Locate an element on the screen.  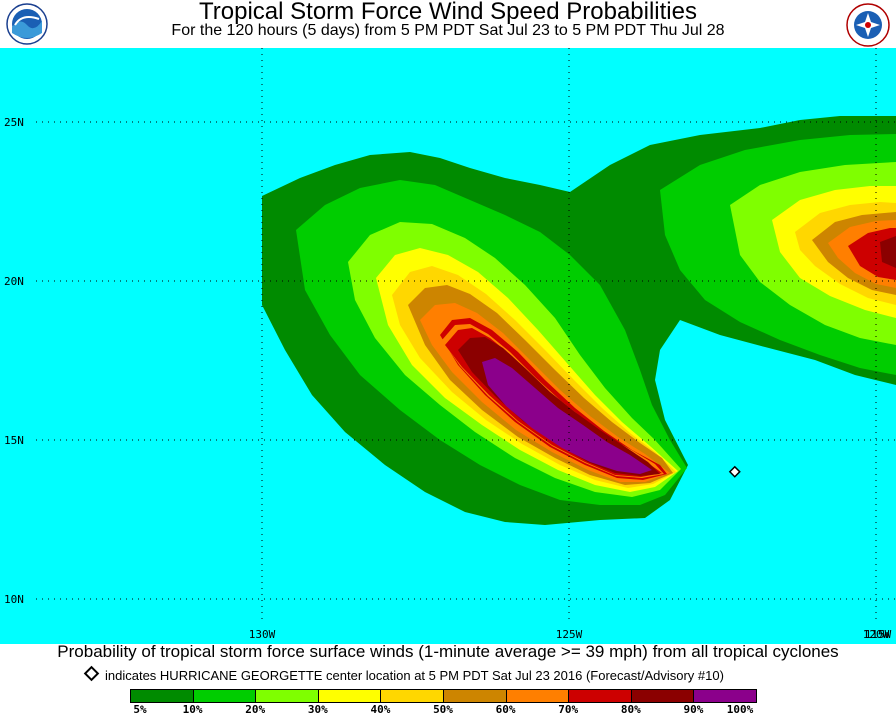
legend-label: 30% is located at coordinates (317, 709).